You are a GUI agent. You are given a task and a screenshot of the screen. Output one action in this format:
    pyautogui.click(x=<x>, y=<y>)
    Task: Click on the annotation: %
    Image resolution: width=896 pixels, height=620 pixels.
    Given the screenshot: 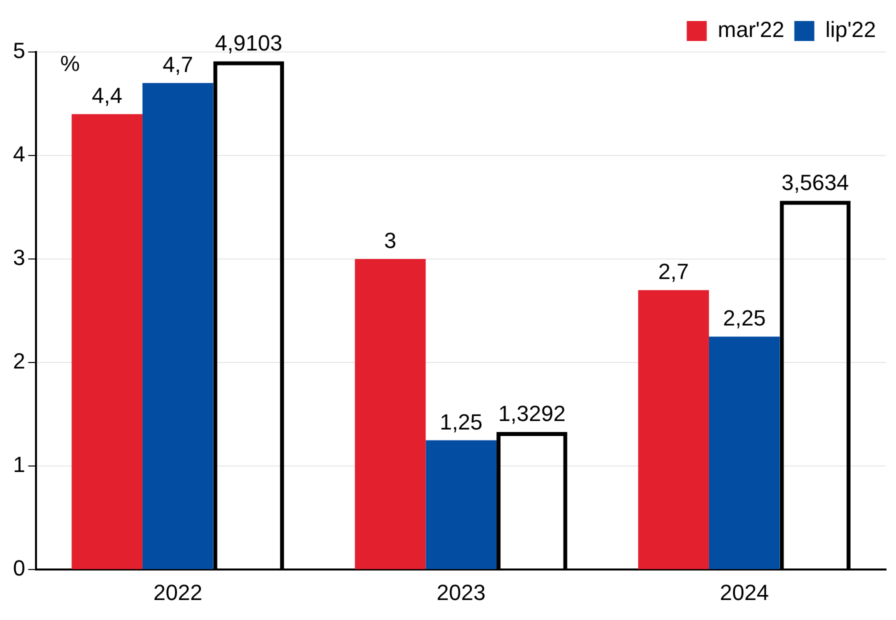 What is the action you would take?
    pyautogui.click(x=70, y=63)
    